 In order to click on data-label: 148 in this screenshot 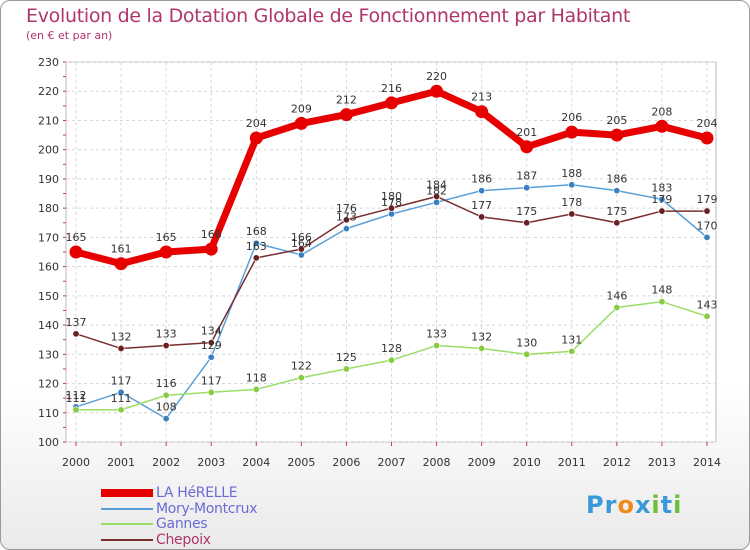, I will do `click(661, 290)`.